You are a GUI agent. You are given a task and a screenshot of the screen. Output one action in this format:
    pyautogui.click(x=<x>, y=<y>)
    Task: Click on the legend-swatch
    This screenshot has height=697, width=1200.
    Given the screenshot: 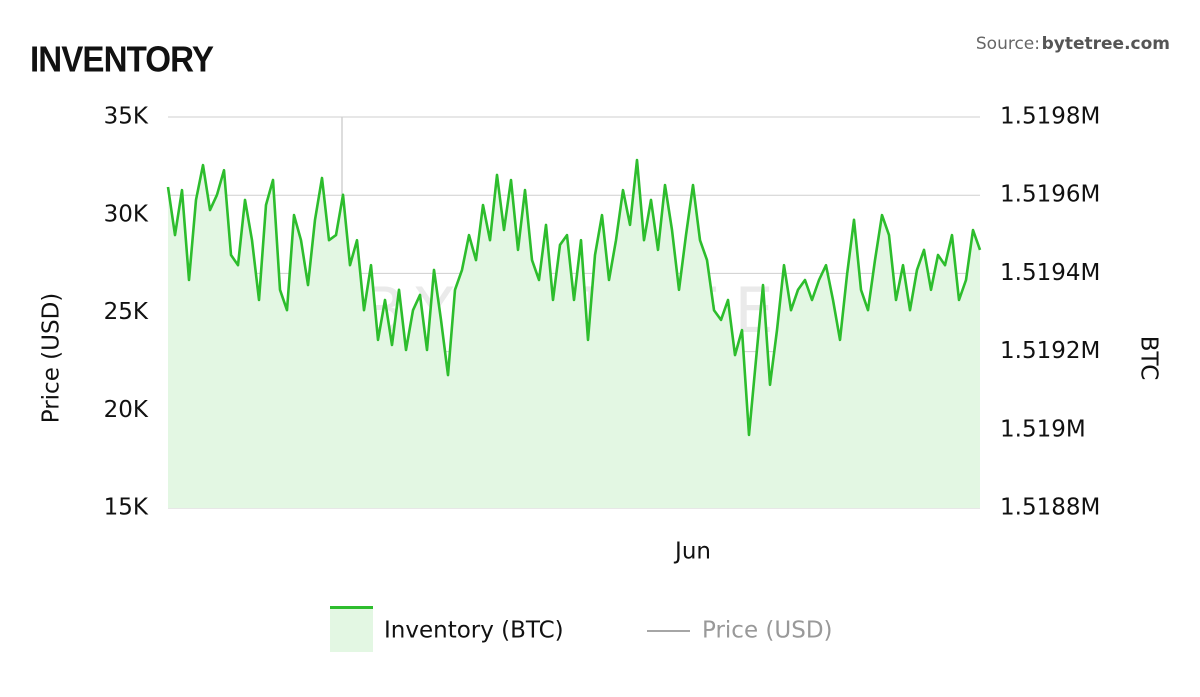 What is the action you would take?
    pyautogui.click(x=351, y=629)
    